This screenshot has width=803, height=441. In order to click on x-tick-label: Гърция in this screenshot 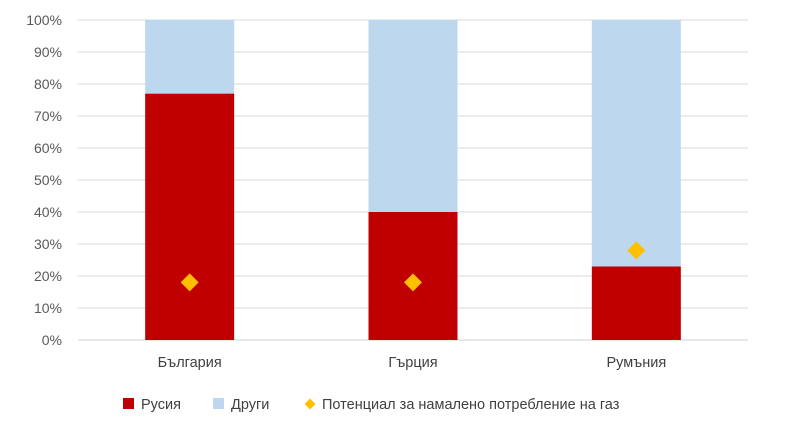, I will do `click(412, 363)`.